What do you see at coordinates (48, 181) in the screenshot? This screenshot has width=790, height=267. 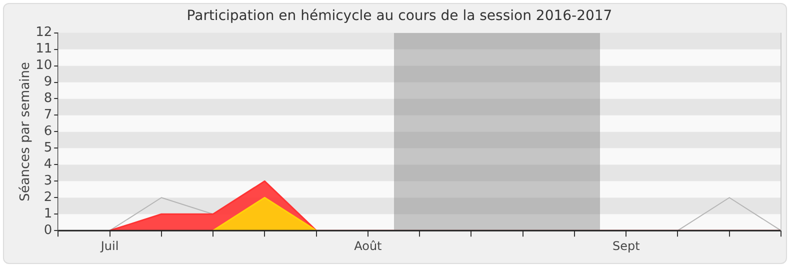 I see `y-tick-label: 3` at bounding box center [48, 181].